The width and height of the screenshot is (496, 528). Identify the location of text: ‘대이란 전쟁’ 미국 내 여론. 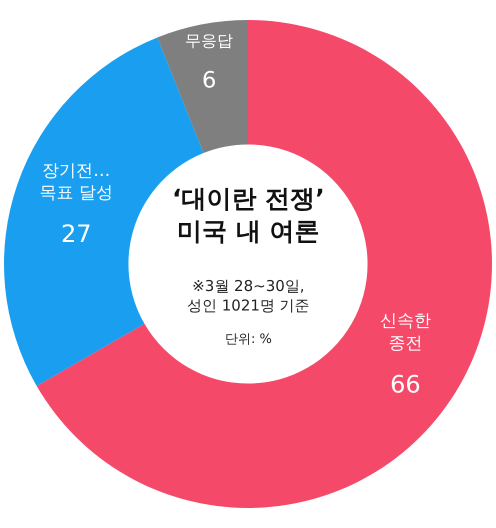
(248, 215).